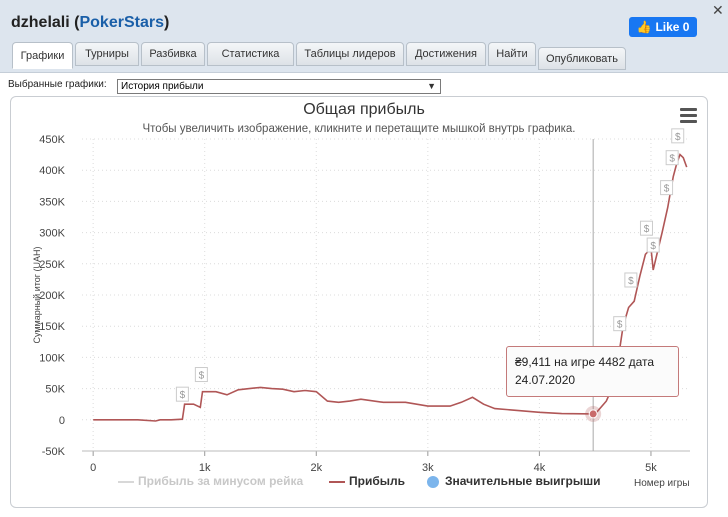 The width and height of the screenshot is (728, 517). What do you see at coordinates (592, 371) in the screenshot?
I see `chart-tooltip: ₴9,411 на игре 4482 дата 24.07.2020` at bounding box center [592, 371].